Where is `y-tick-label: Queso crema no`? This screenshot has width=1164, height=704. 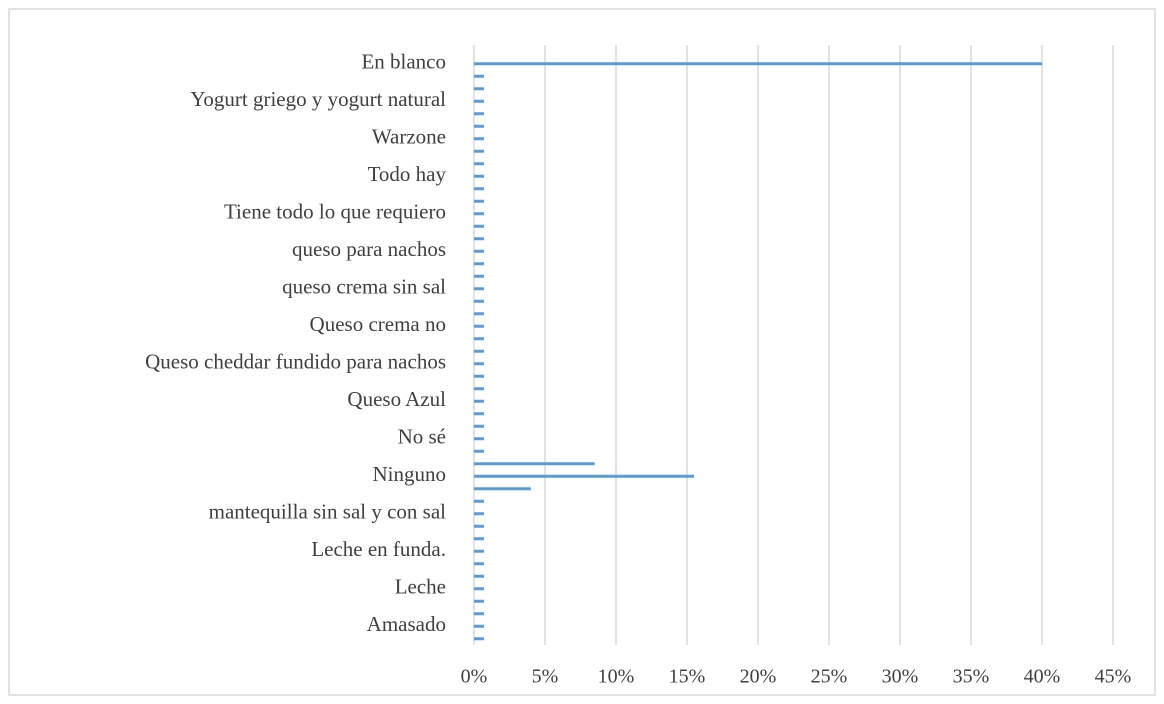
y-tick-label: Queso crema no is located at coordinates (378, 324).